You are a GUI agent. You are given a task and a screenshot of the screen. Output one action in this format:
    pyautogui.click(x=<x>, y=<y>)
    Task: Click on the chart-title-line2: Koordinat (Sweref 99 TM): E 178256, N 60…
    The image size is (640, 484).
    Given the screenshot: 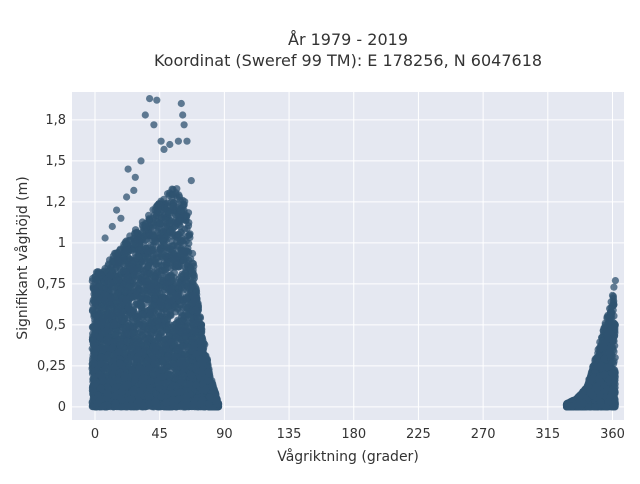 What is the action you would take?
    pyautogui.click(x=348, y=60)
    